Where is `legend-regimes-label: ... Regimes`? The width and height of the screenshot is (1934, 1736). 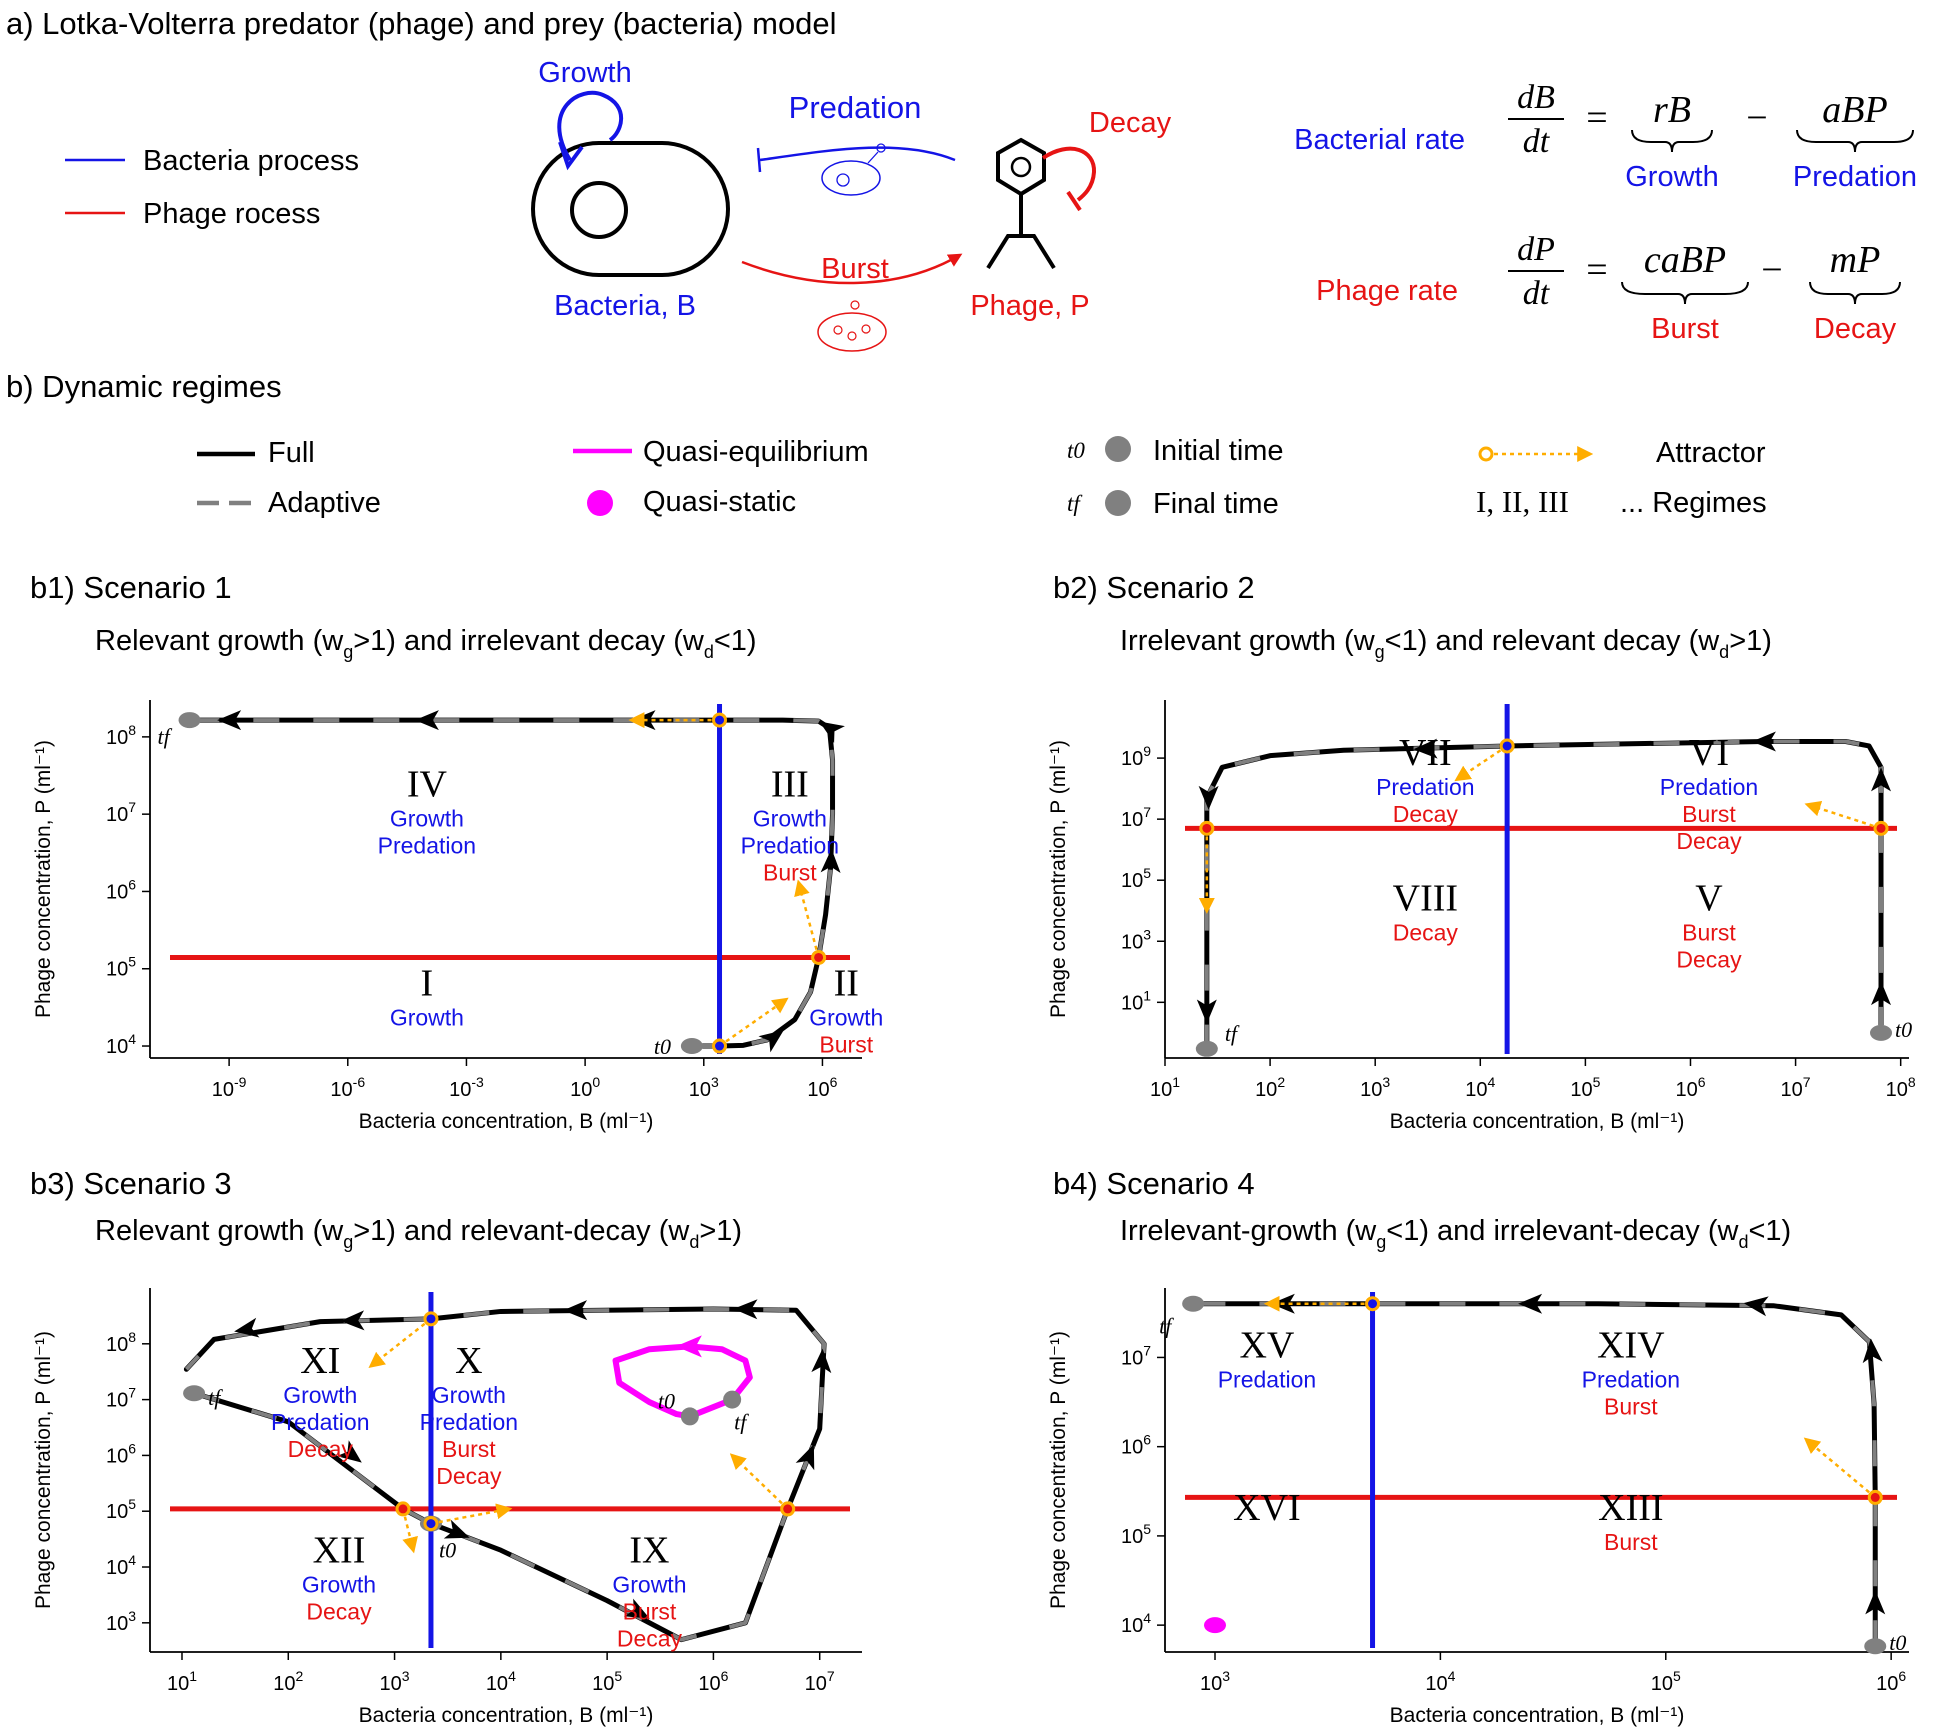 legend-regimes-label: ... Regimes is located at coordinates (1693, 503).